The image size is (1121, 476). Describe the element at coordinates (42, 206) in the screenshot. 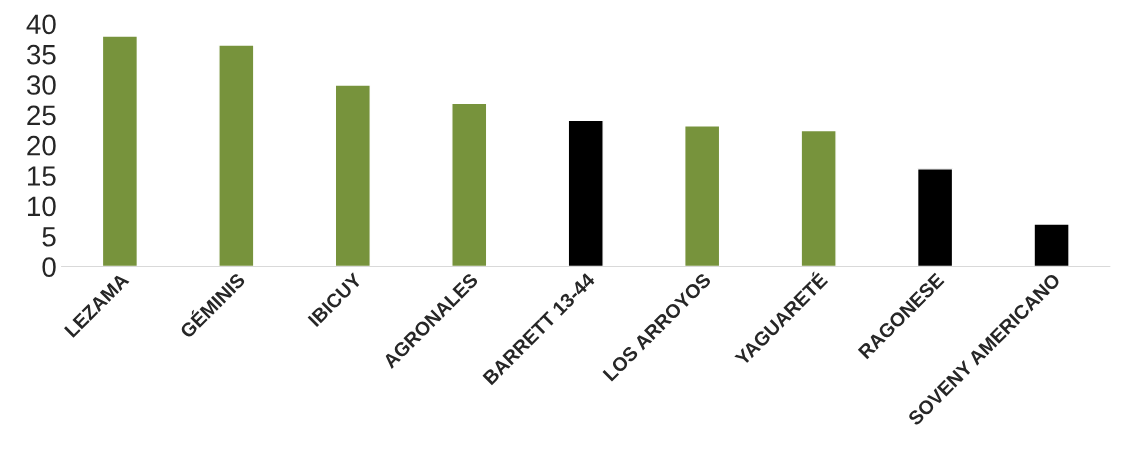

I see `y-tick-label: 10` at that location.